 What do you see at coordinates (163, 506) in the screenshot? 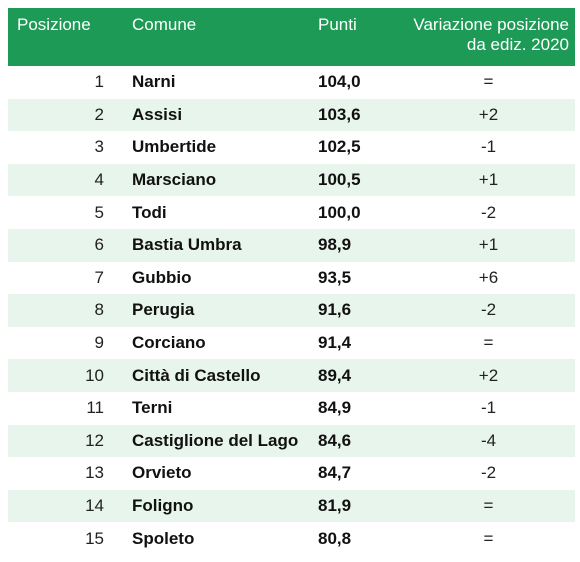
I see `row-comune: Foligno` at bounding box center [163, 506].